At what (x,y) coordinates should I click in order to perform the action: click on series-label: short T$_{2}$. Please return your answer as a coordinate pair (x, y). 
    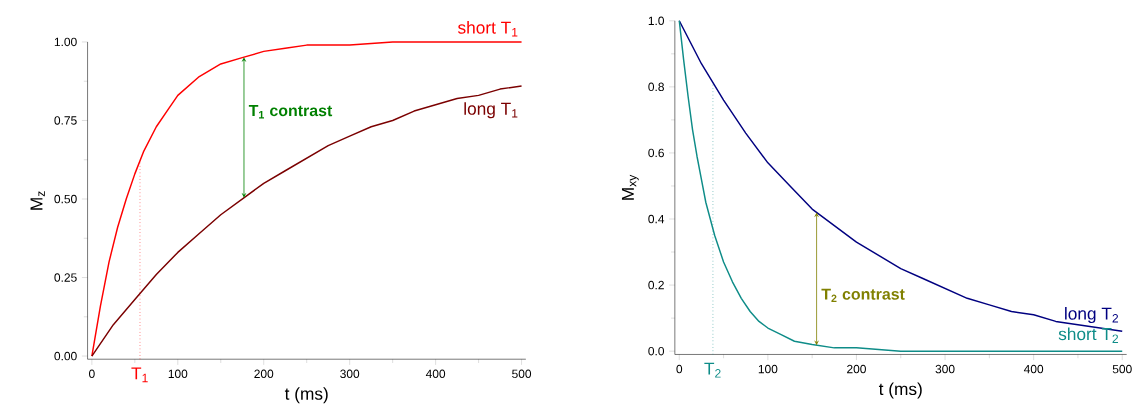
    Looking at the image, I should click on (1088, 335).